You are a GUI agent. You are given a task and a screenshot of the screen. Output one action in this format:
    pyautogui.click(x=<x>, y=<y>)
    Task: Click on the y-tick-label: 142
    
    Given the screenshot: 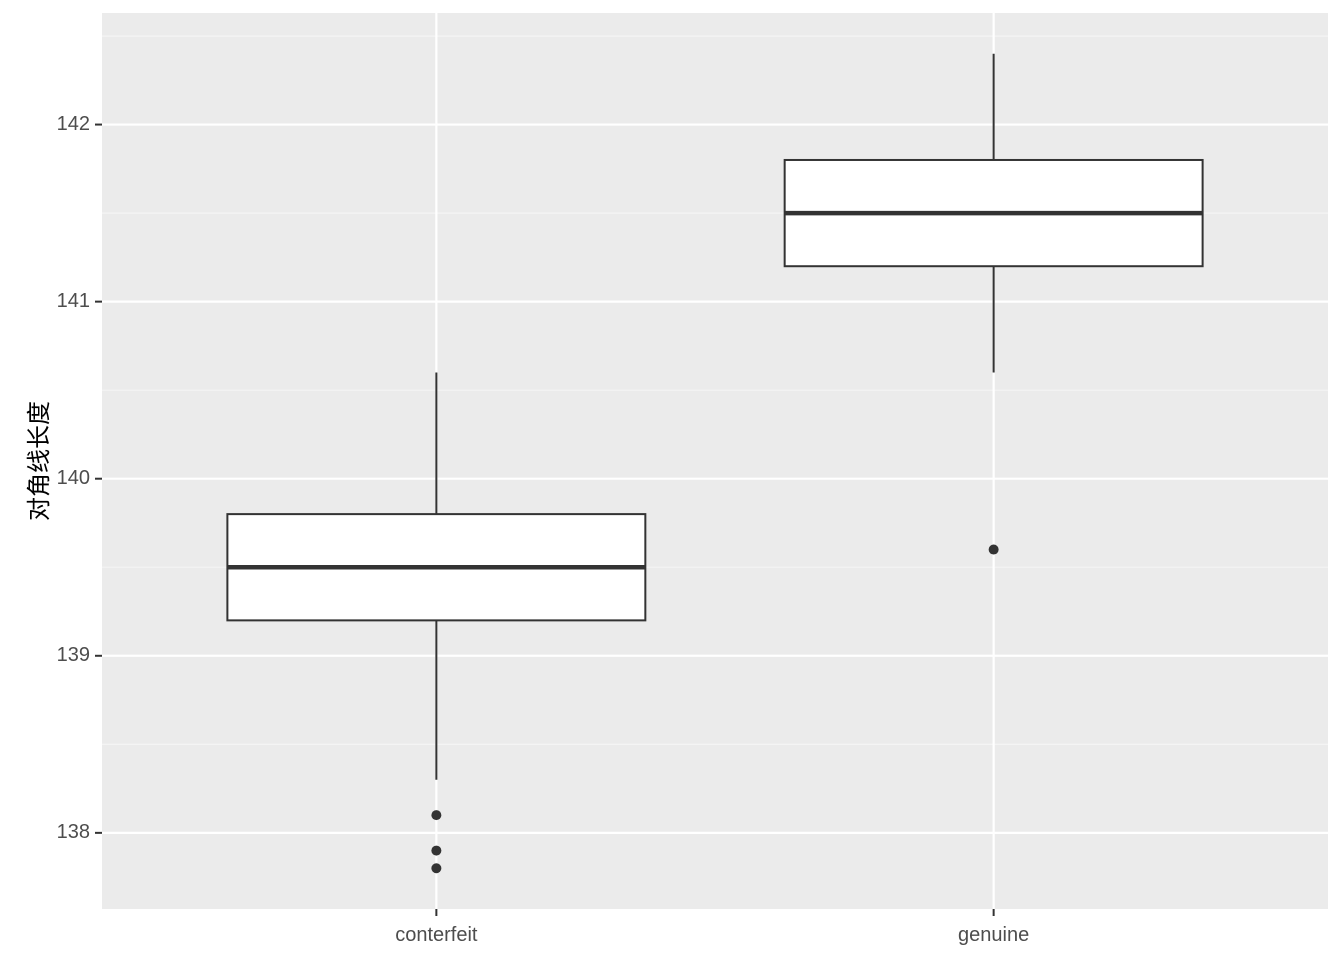 What is the action you would take?
    pyautogui.click(x=73, y=124)
    